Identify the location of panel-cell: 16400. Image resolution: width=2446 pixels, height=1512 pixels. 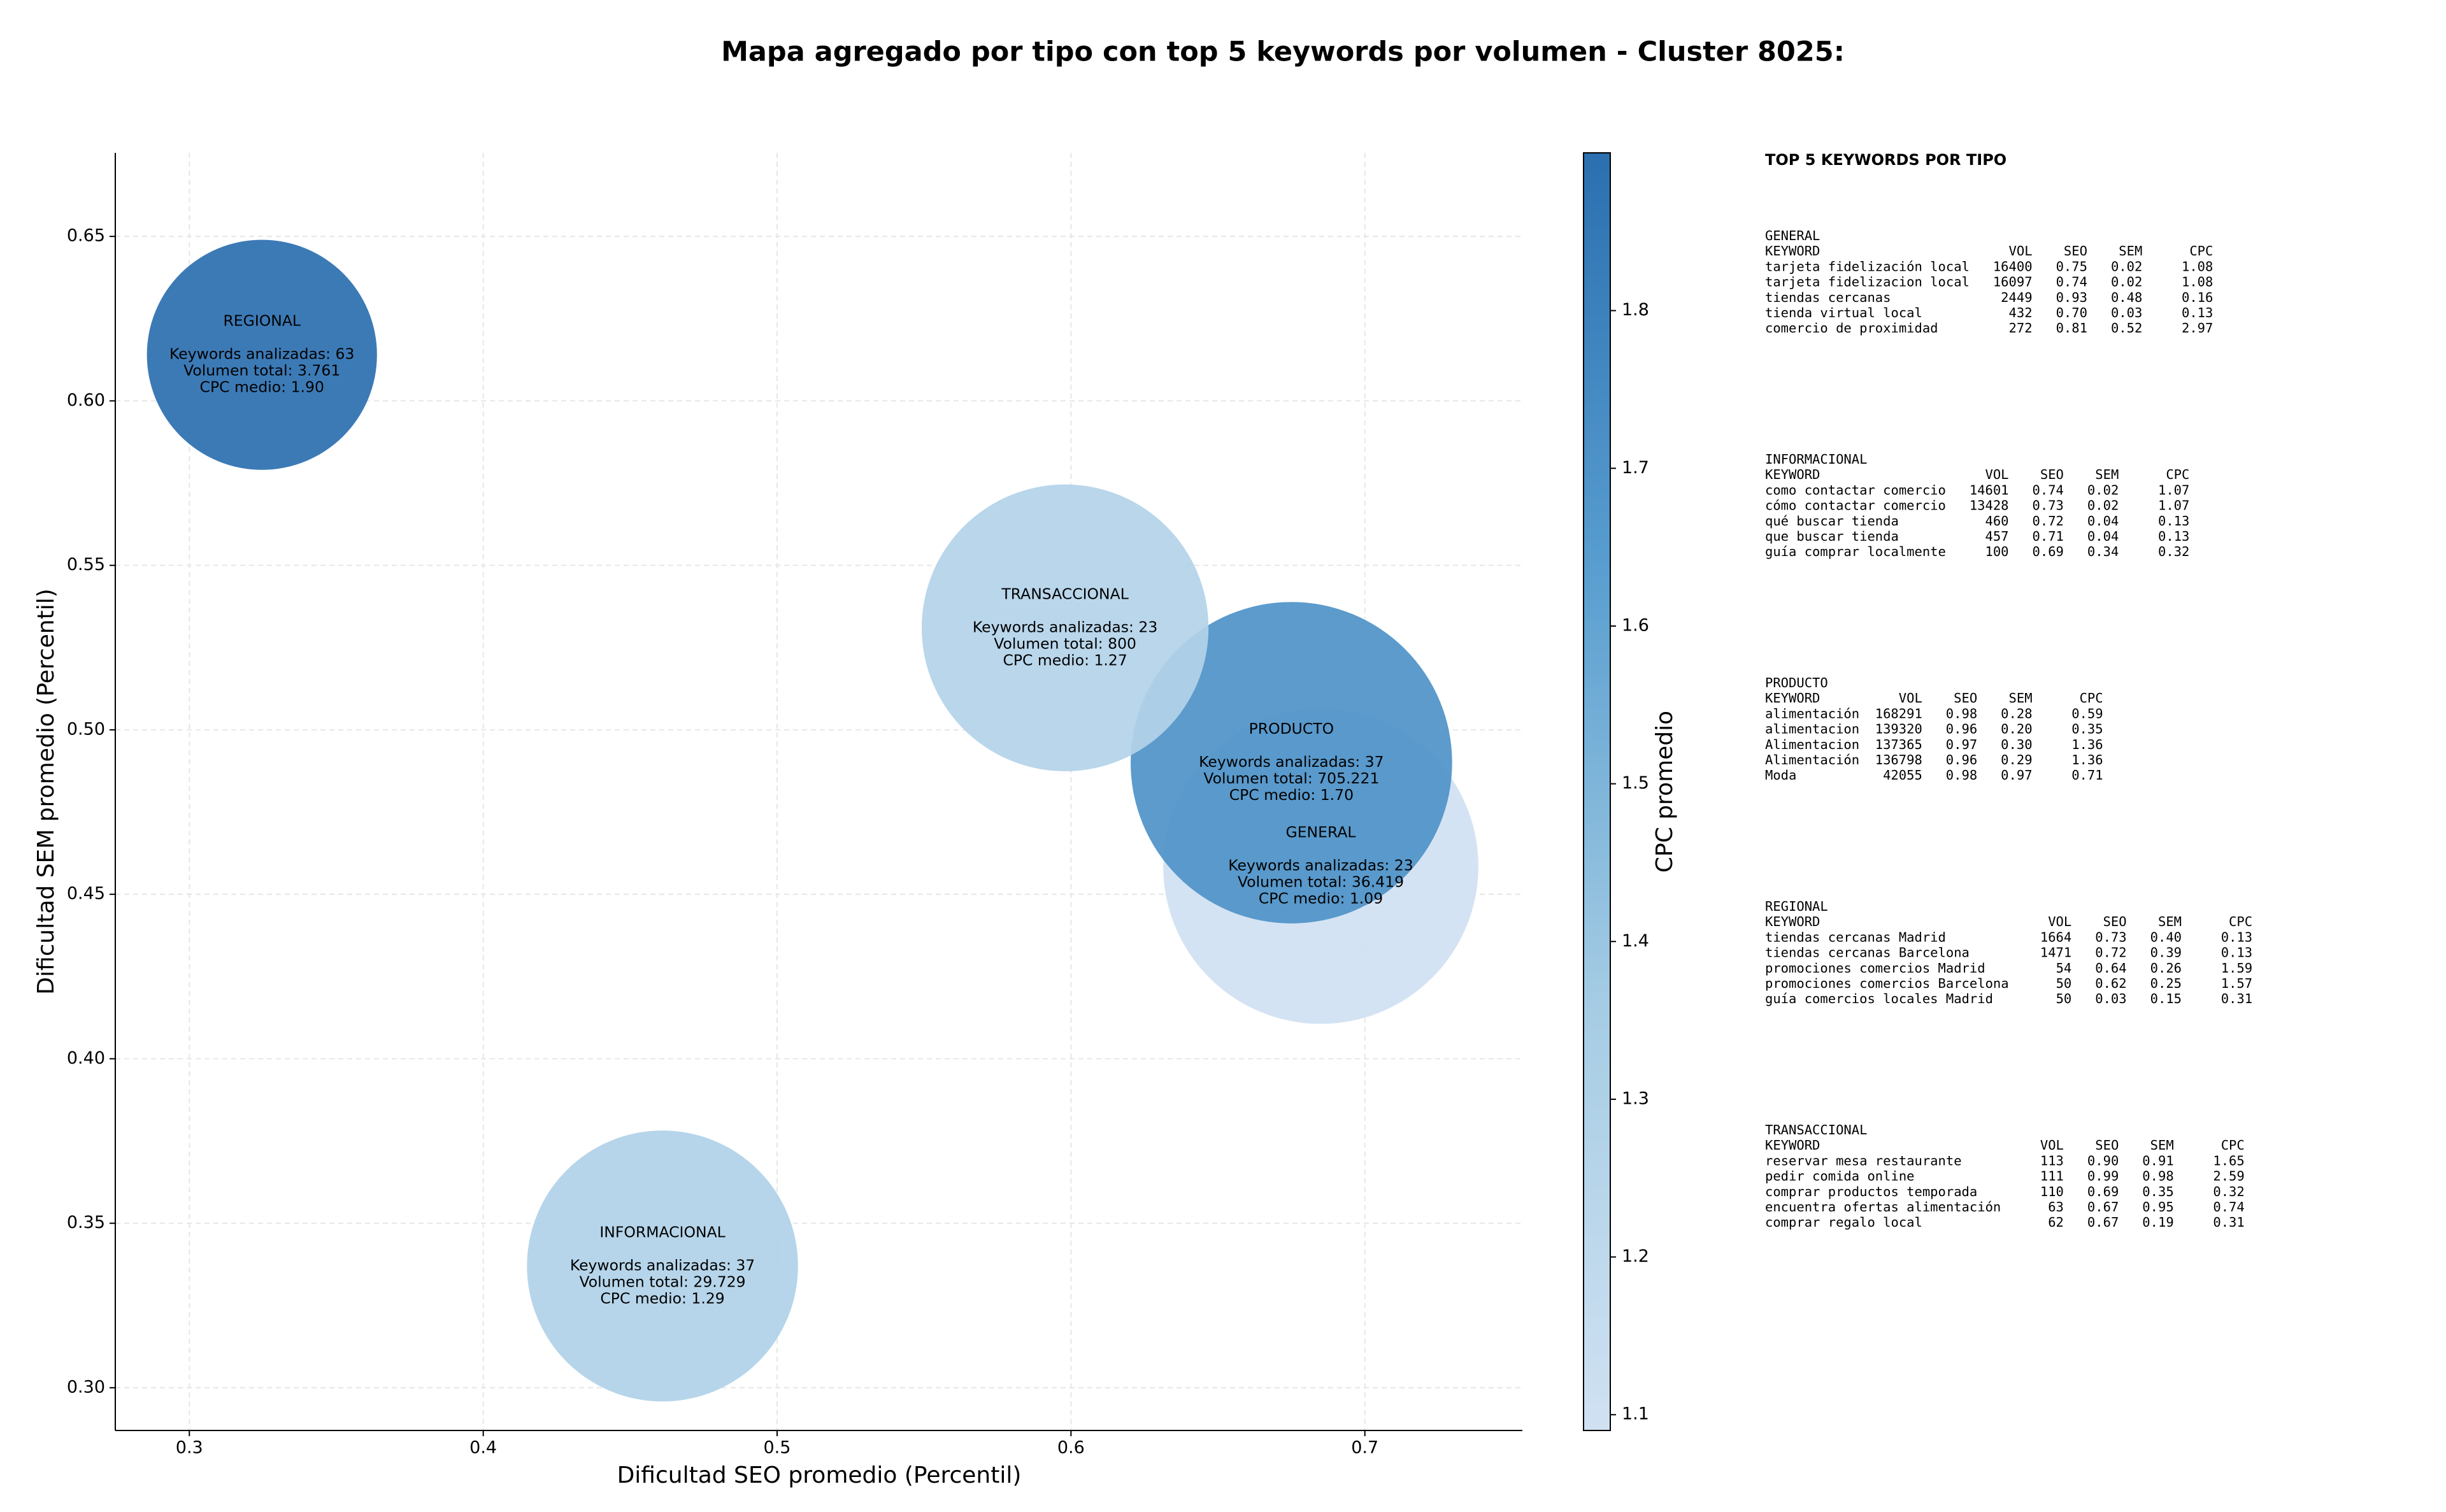
(2013, 266).